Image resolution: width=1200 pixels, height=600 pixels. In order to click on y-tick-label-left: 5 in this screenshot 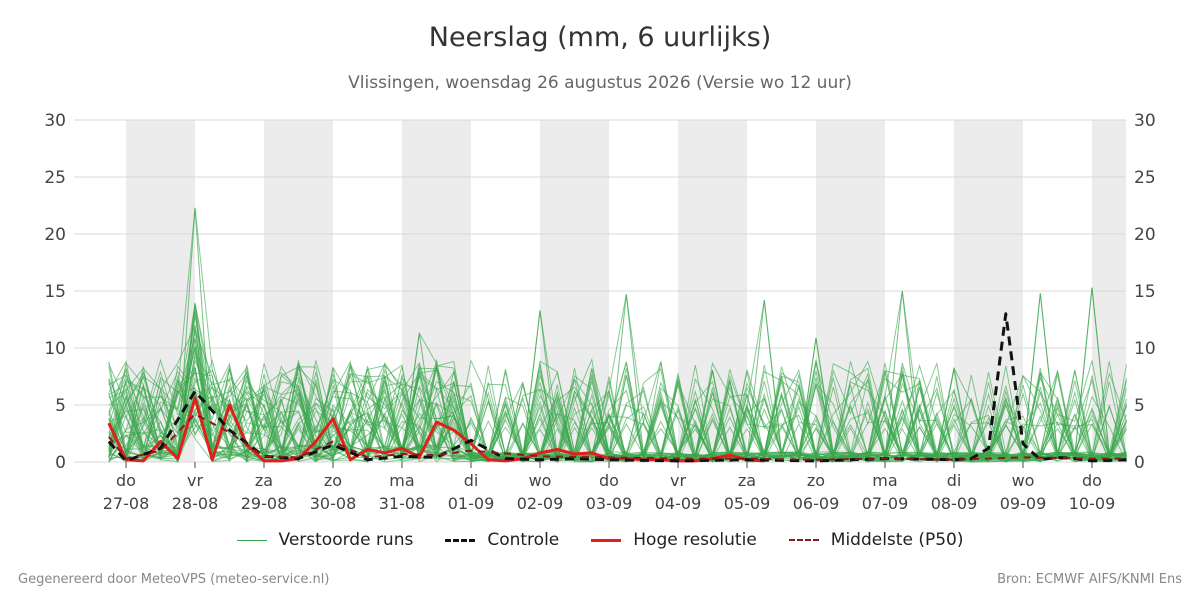, I will do `click(60, 406)`.